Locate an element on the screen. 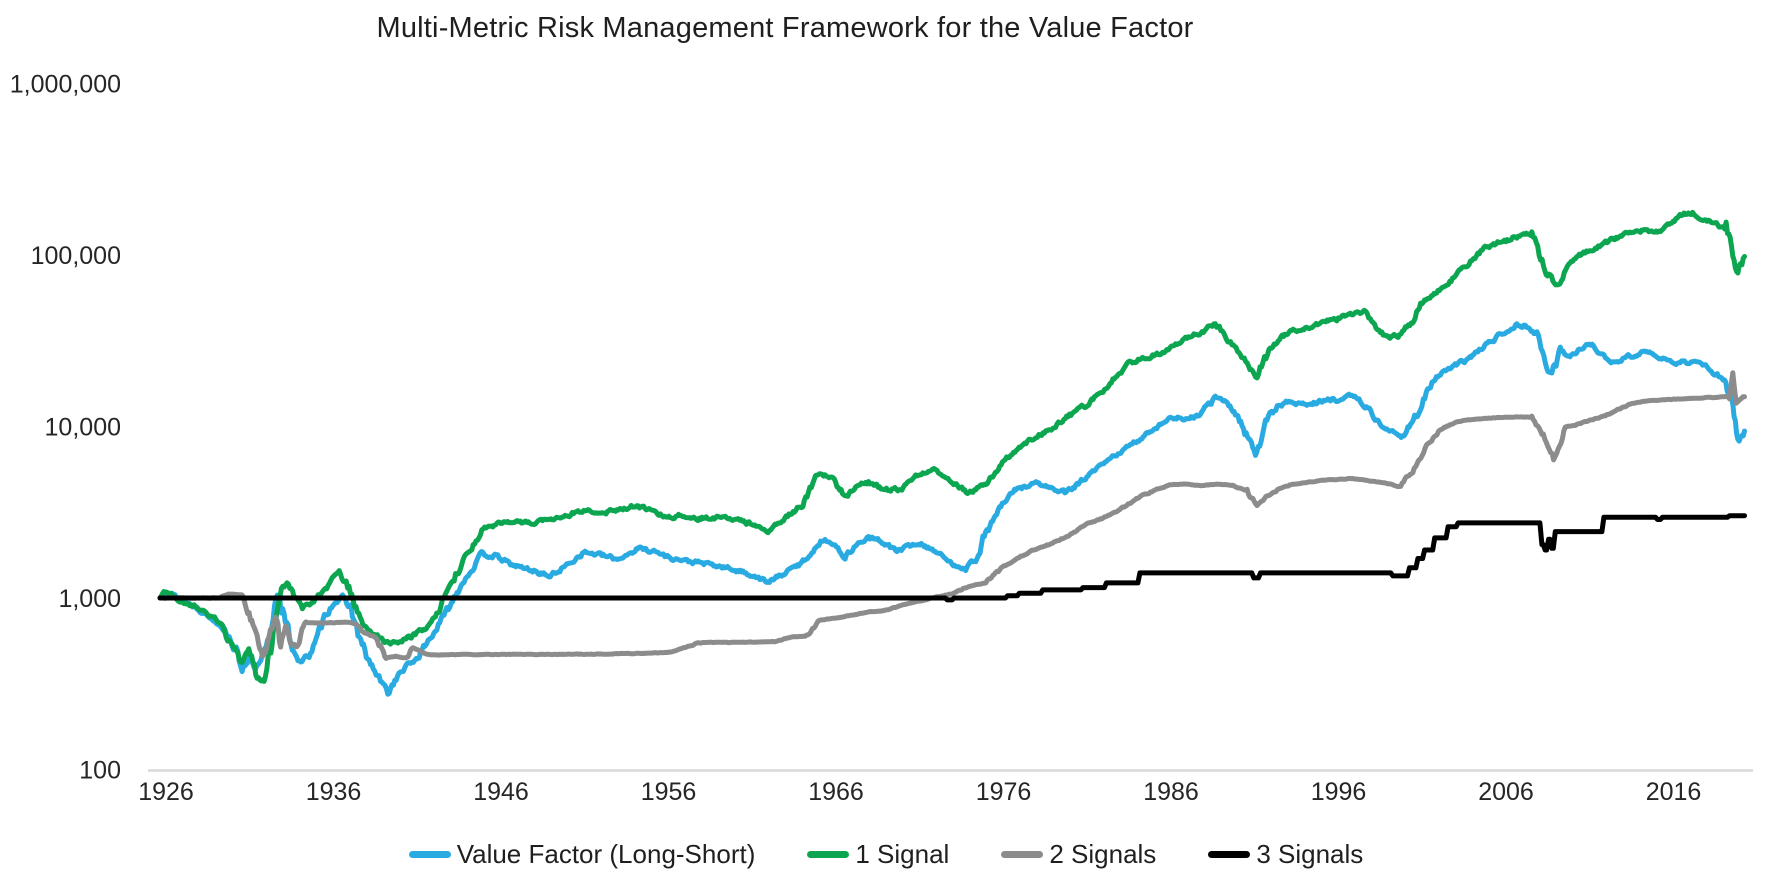  legend-item-value-factor-long-short: Value Factor (Long-Short) is located at coordinates (582, 854).